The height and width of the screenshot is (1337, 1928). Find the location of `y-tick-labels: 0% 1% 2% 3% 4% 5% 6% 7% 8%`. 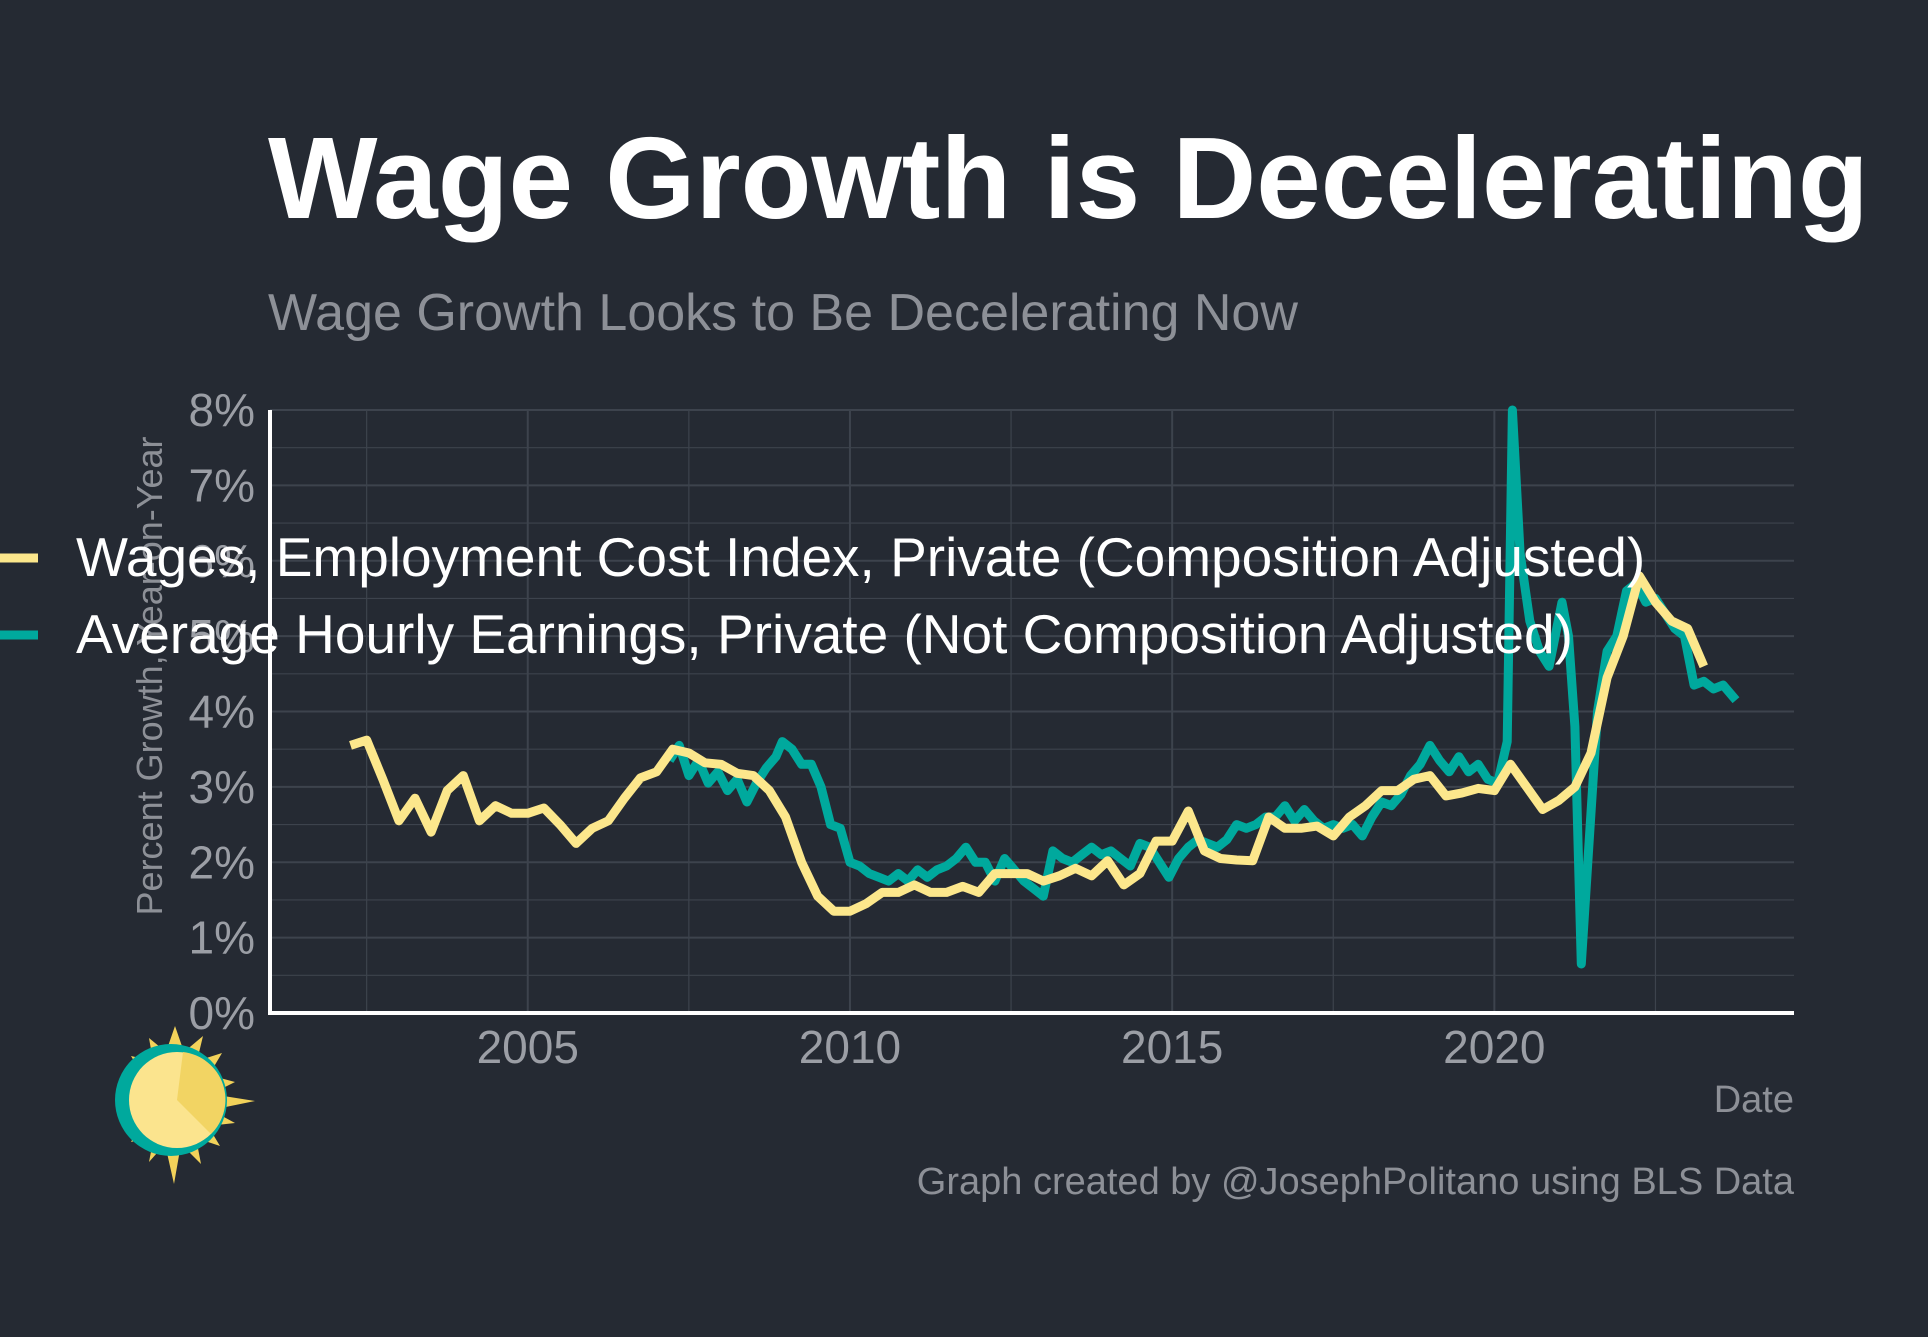

y-tick-labels: 0% 1% 2% 3% 4% 5% 6% 7% 8% is located at coordinates (222, 711).